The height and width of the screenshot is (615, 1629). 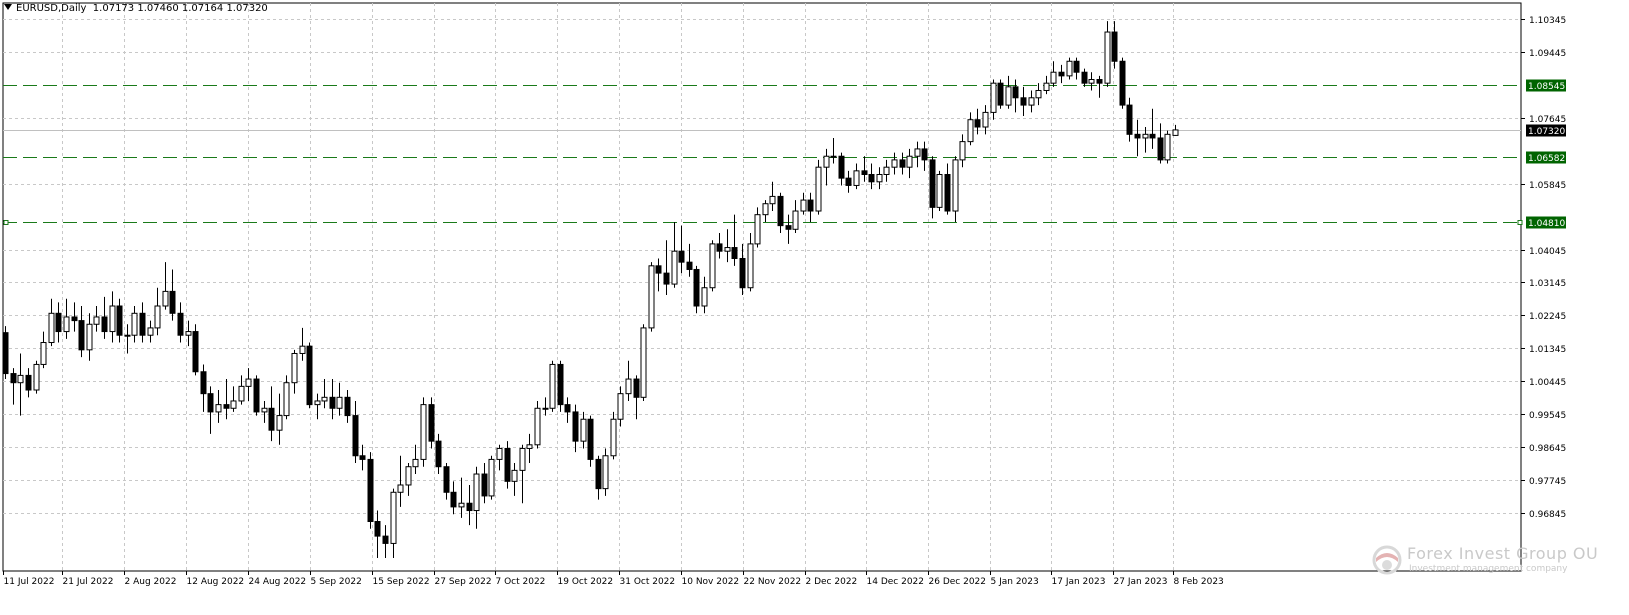 What do you see at coordinates (88, 582) in the screenshot?
I see `x-tick-label: 21 Jul 2022` at bounding box center [88, 582].